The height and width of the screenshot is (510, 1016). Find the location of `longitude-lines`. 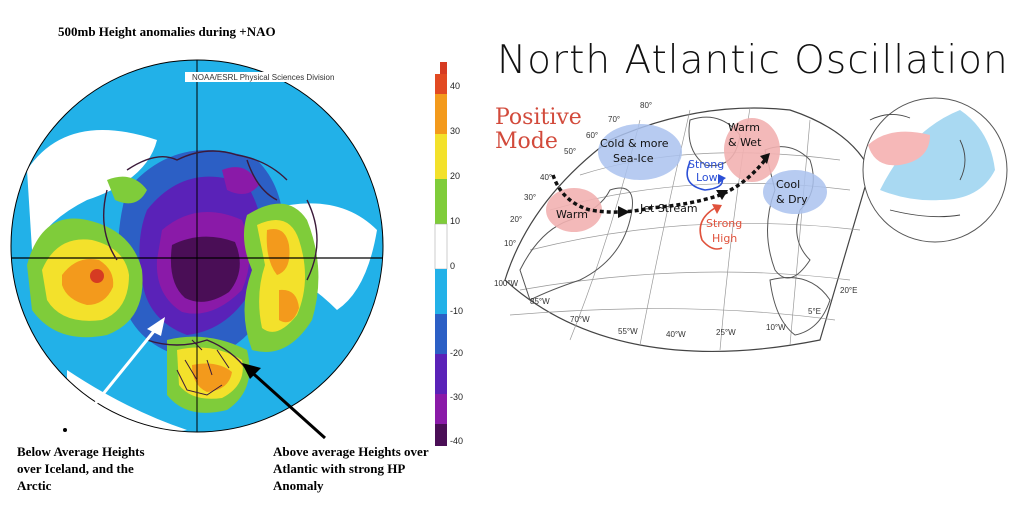

longitude-lines is located at coordinates (690, 229).